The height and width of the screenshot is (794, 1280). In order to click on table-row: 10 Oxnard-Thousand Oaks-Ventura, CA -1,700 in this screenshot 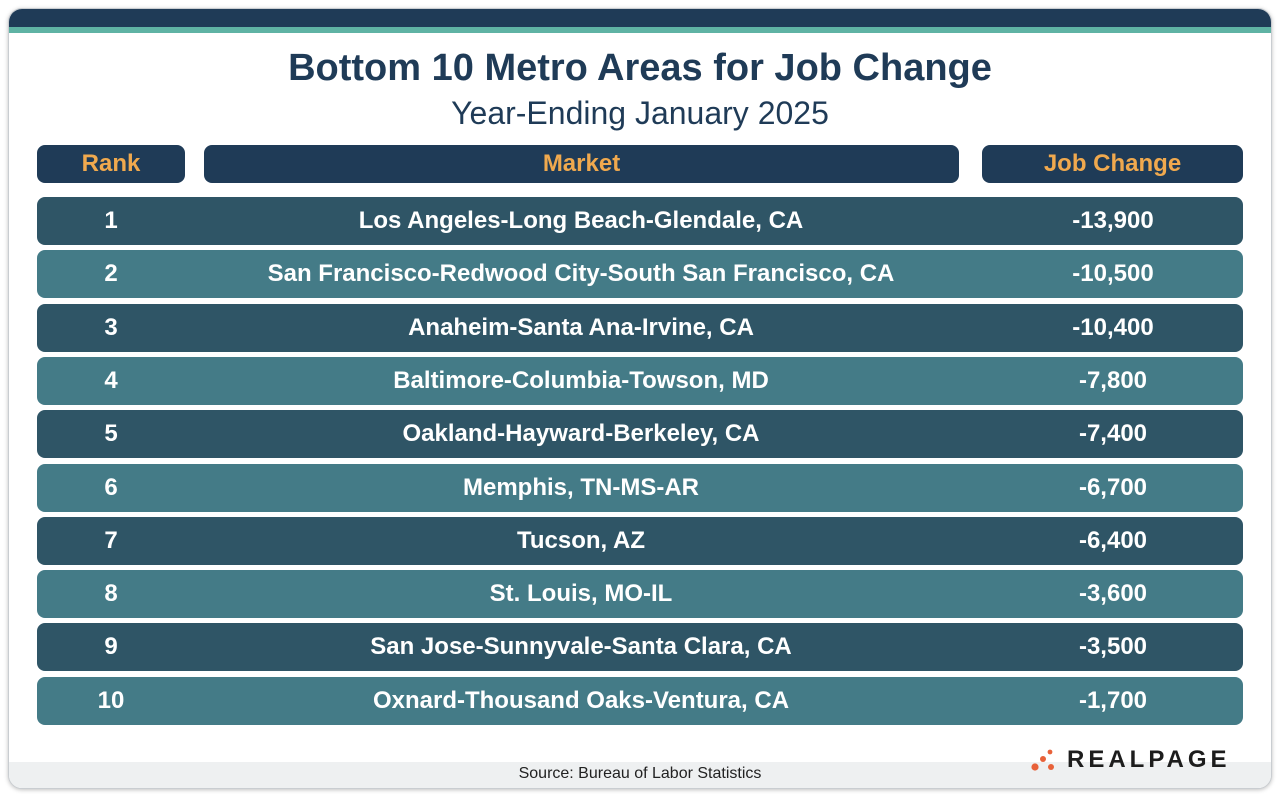, I will do `click(640, 700)`.